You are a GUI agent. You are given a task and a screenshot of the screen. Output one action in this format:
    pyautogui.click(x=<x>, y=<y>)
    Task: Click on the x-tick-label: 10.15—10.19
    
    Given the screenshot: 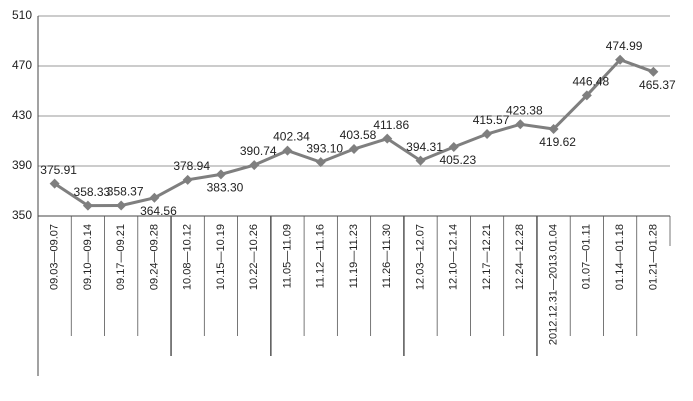 What is the action you would take?
    pyautogui.click(x=221, y=257)
    